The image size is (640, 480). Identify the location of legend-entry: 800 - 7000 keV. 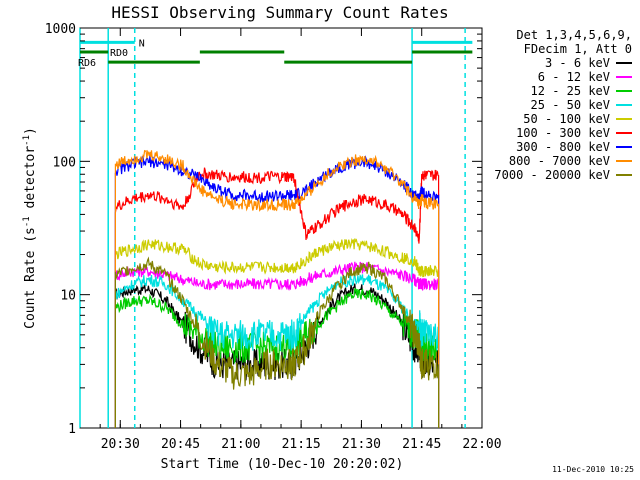
(557, 161).